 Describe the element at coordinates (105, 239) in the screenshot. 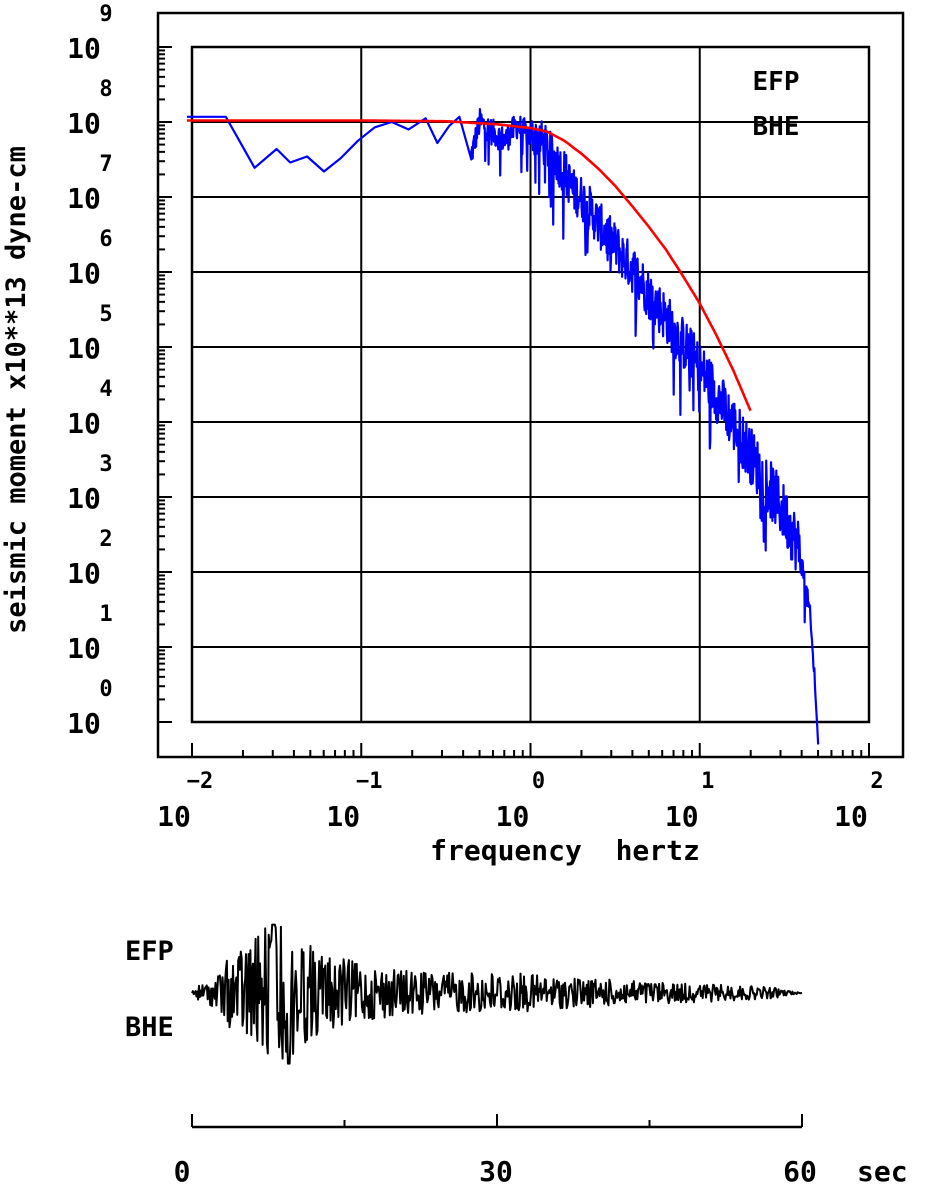

I see `y-tick-label-exponent: 6` at that location.